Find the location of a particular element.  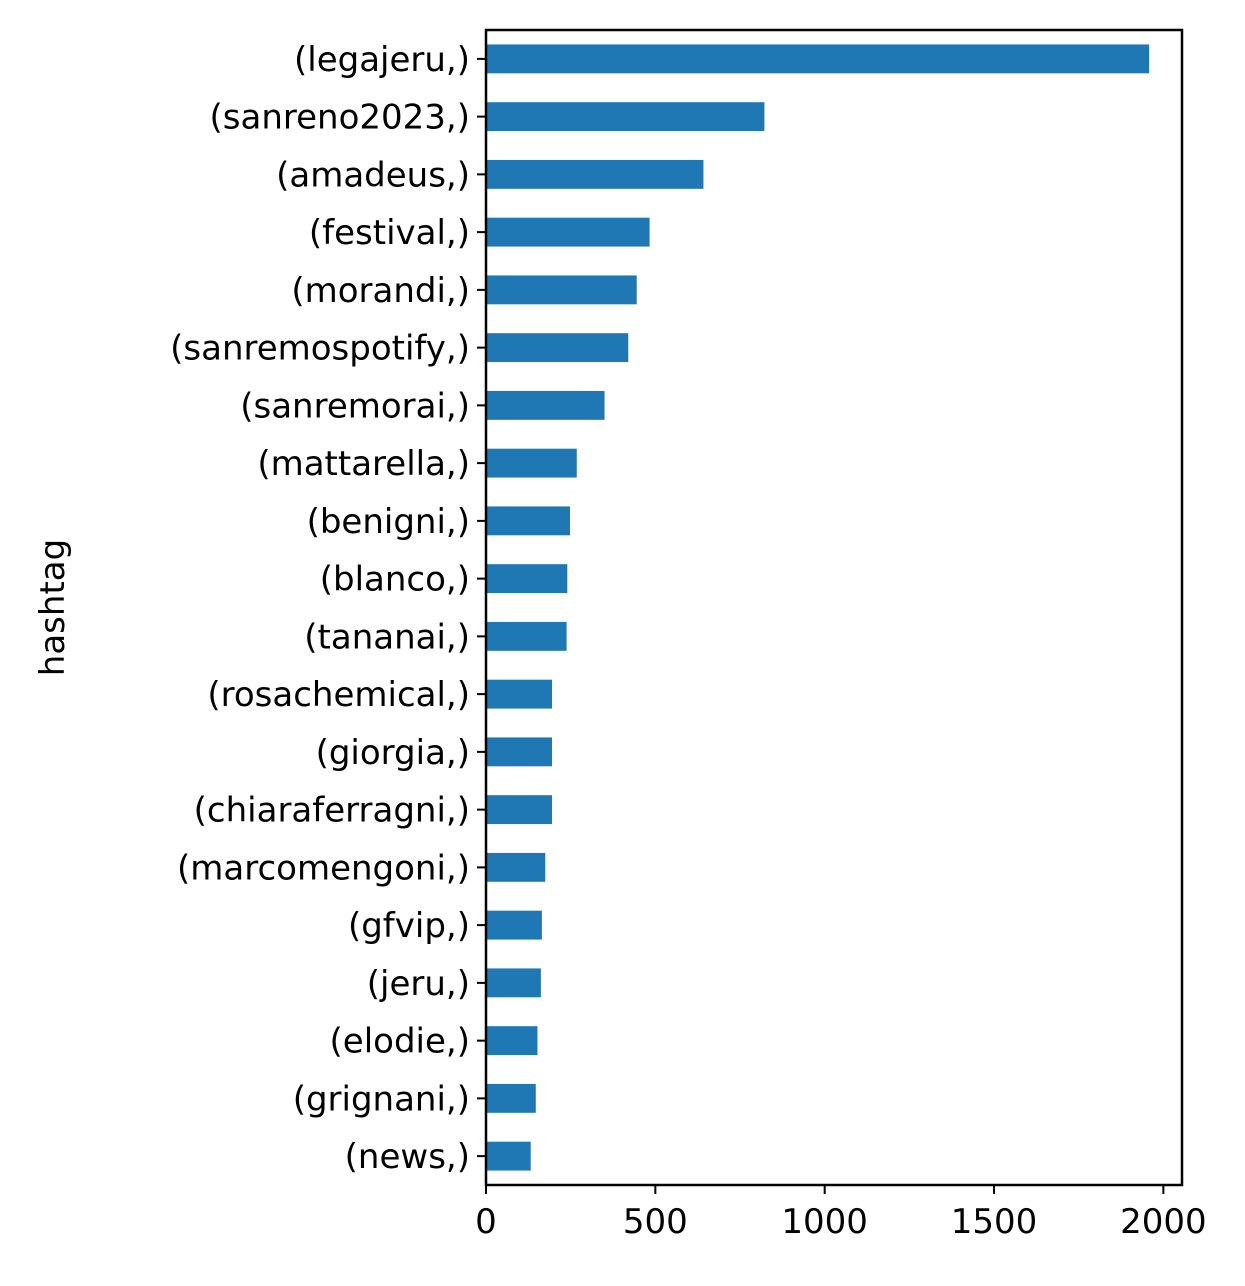

y-tick-label: (sanreno2023,) is located at coordinates (340, 118).